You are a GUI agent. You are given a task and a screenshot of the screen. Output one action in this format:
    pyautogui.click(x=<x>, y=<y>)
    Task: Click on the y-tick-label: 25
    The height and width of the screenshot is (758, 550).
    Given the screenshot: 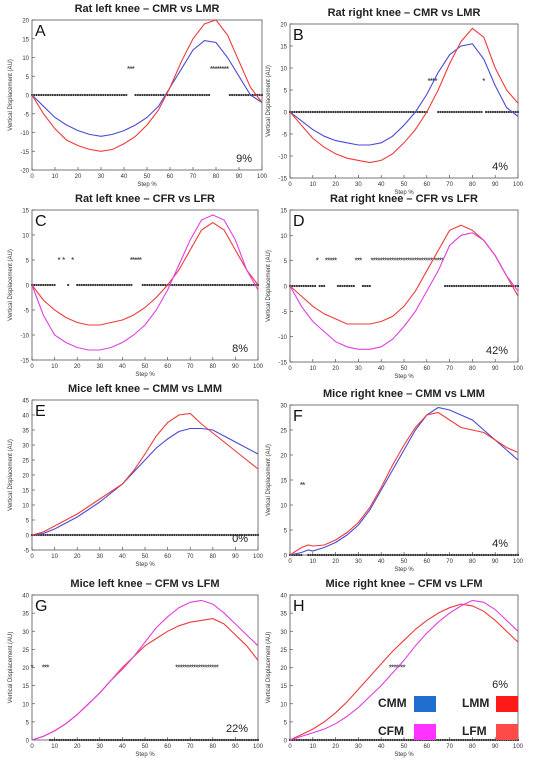 What is the action you would take?
    pyautogui.click(x=25, y=462)
    